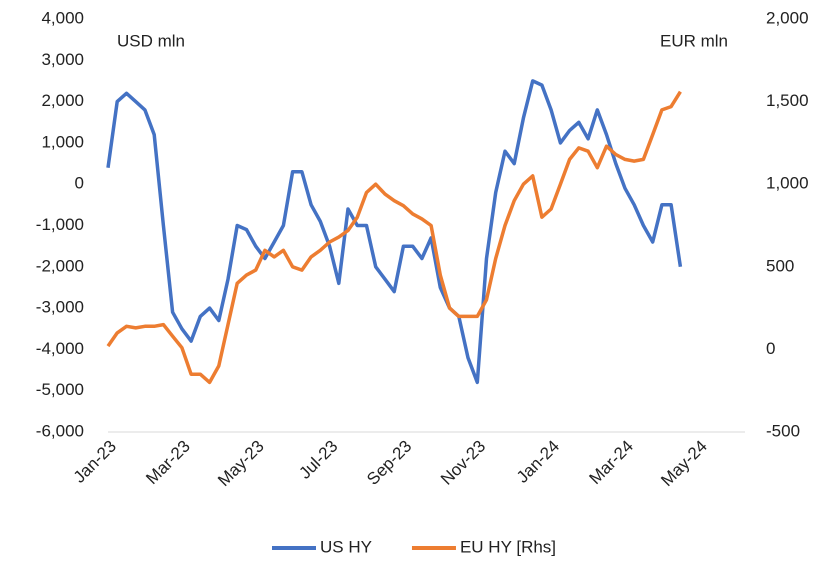  I want to click on y2-tick-label: -500, so click(783, 430).